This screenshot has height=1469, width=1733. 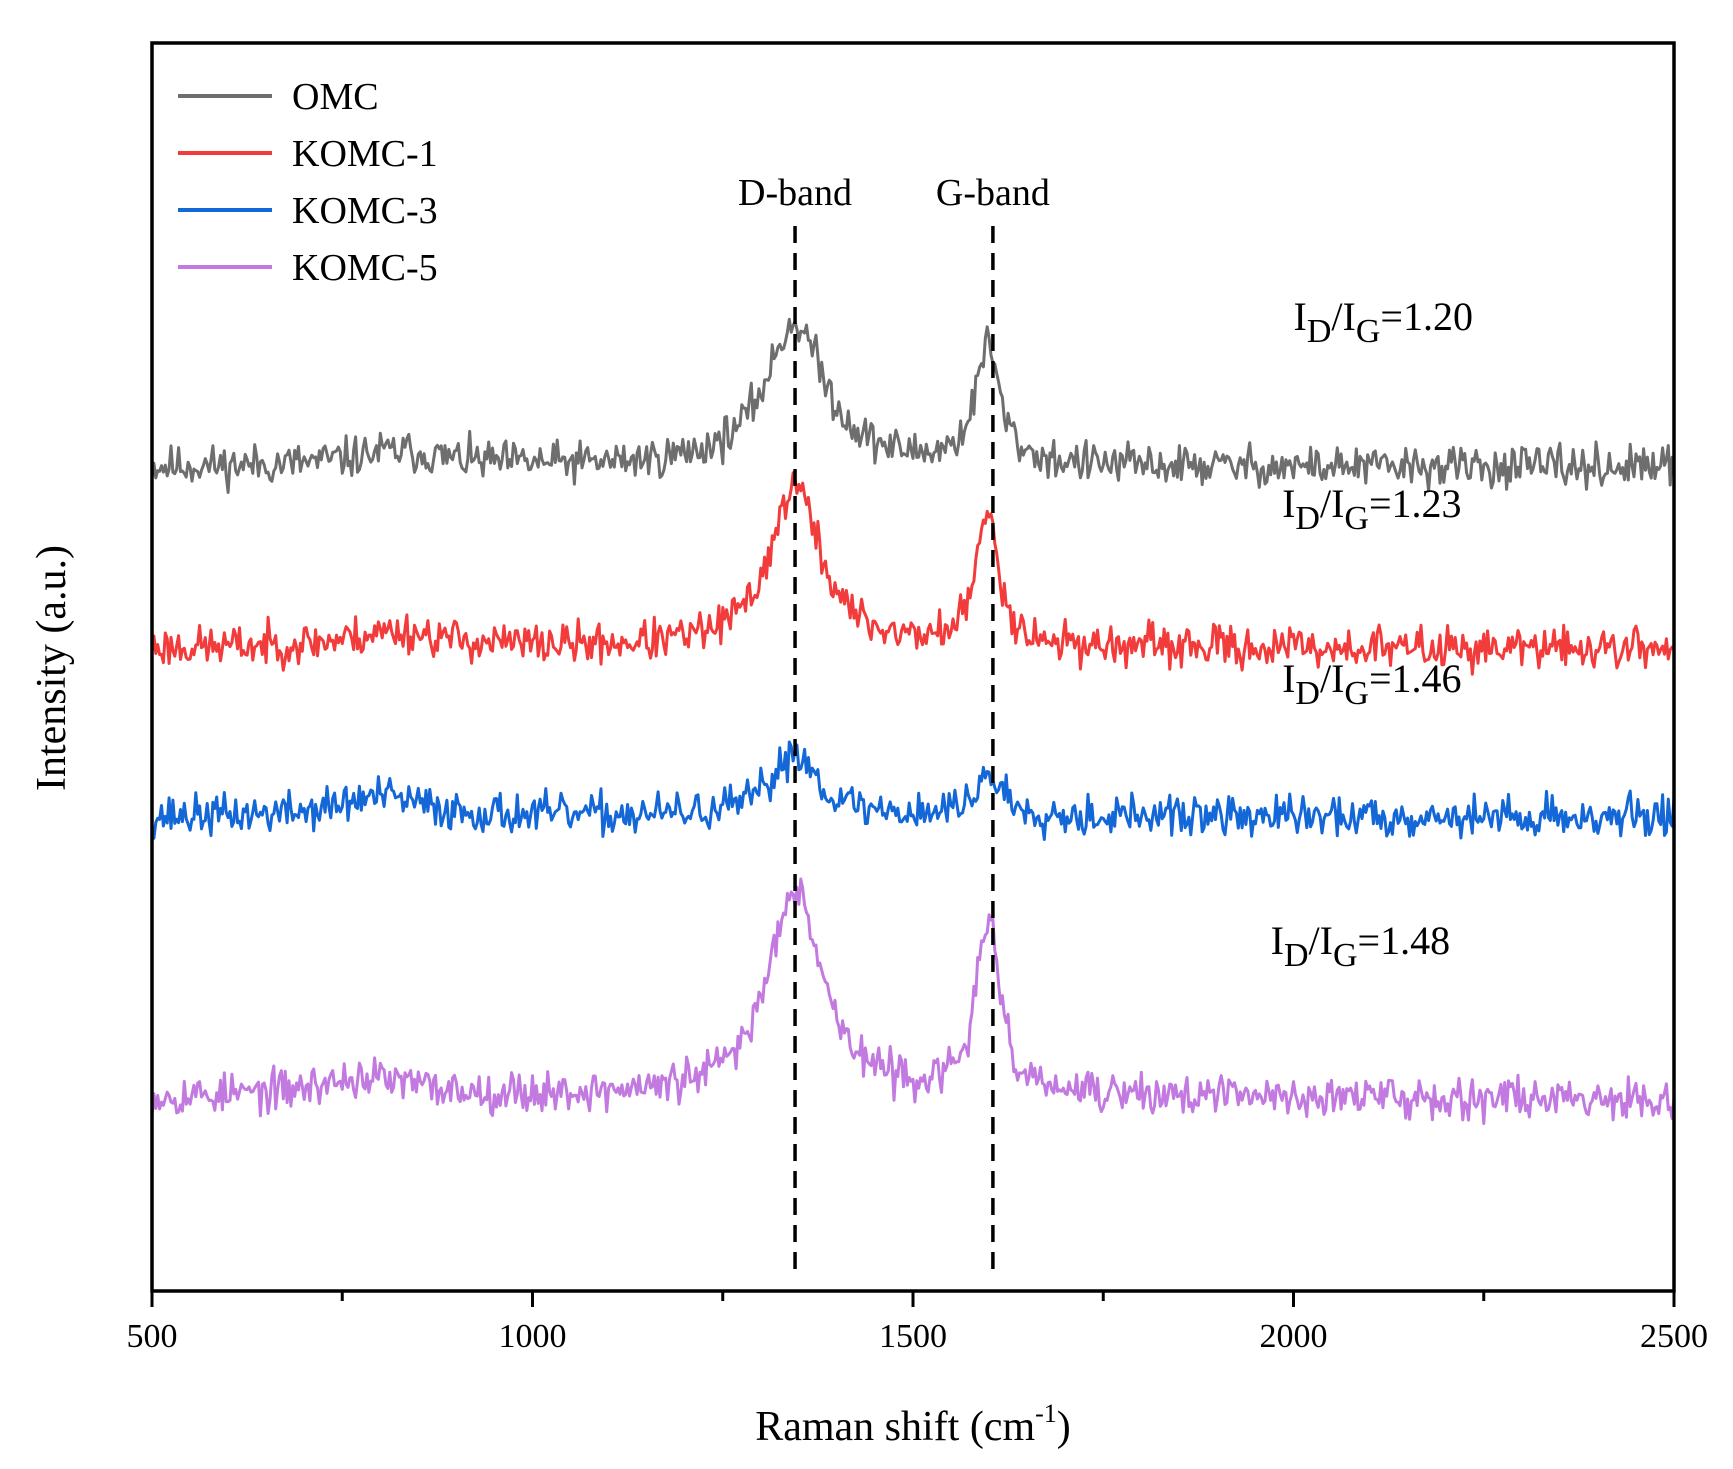 What do you see at coordinates (1371, 684) in the screenshot?
I see `ratio-annotation-2: ID/IG=1.46` at bounding box center [1371, 684].